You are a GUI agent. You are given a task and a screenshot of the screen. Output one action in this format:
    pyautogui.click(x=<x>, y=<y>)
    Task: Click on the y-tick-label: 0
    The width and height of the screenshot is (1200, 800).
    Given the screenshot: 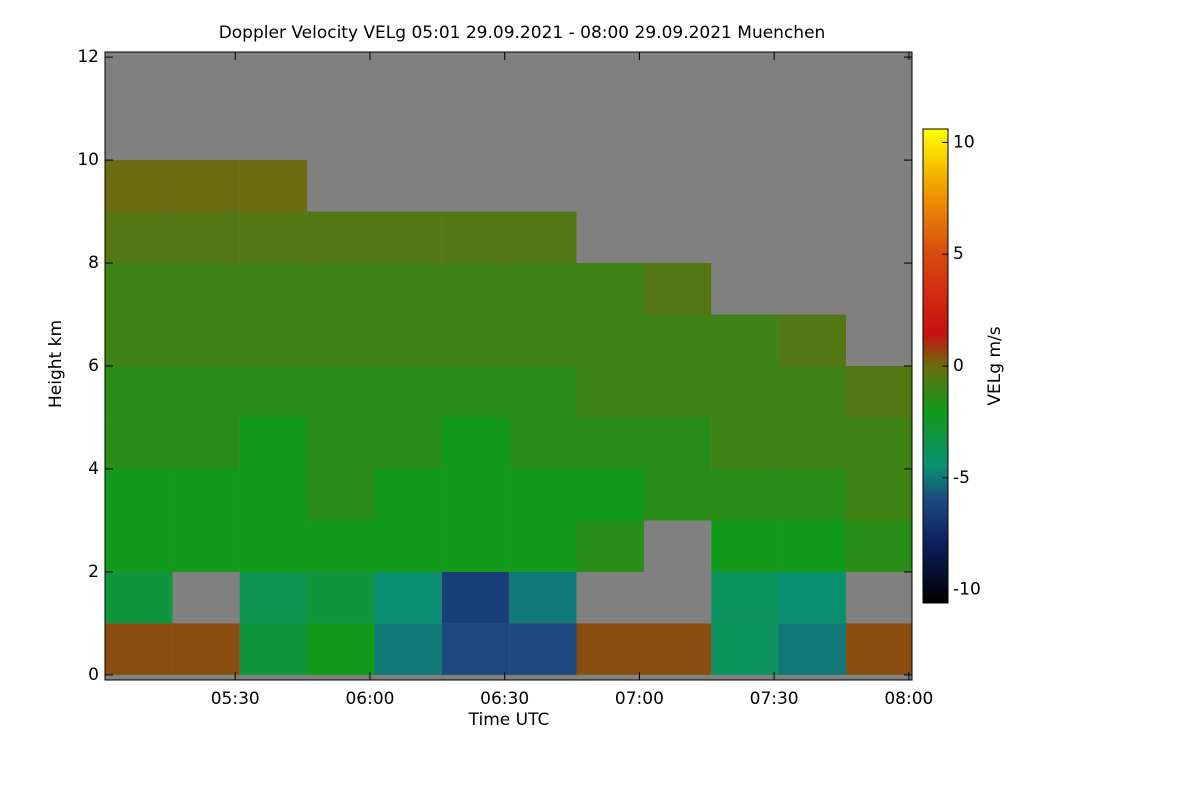 What is the action you would take?
    pyautogui.click(x=93, y=675)
    